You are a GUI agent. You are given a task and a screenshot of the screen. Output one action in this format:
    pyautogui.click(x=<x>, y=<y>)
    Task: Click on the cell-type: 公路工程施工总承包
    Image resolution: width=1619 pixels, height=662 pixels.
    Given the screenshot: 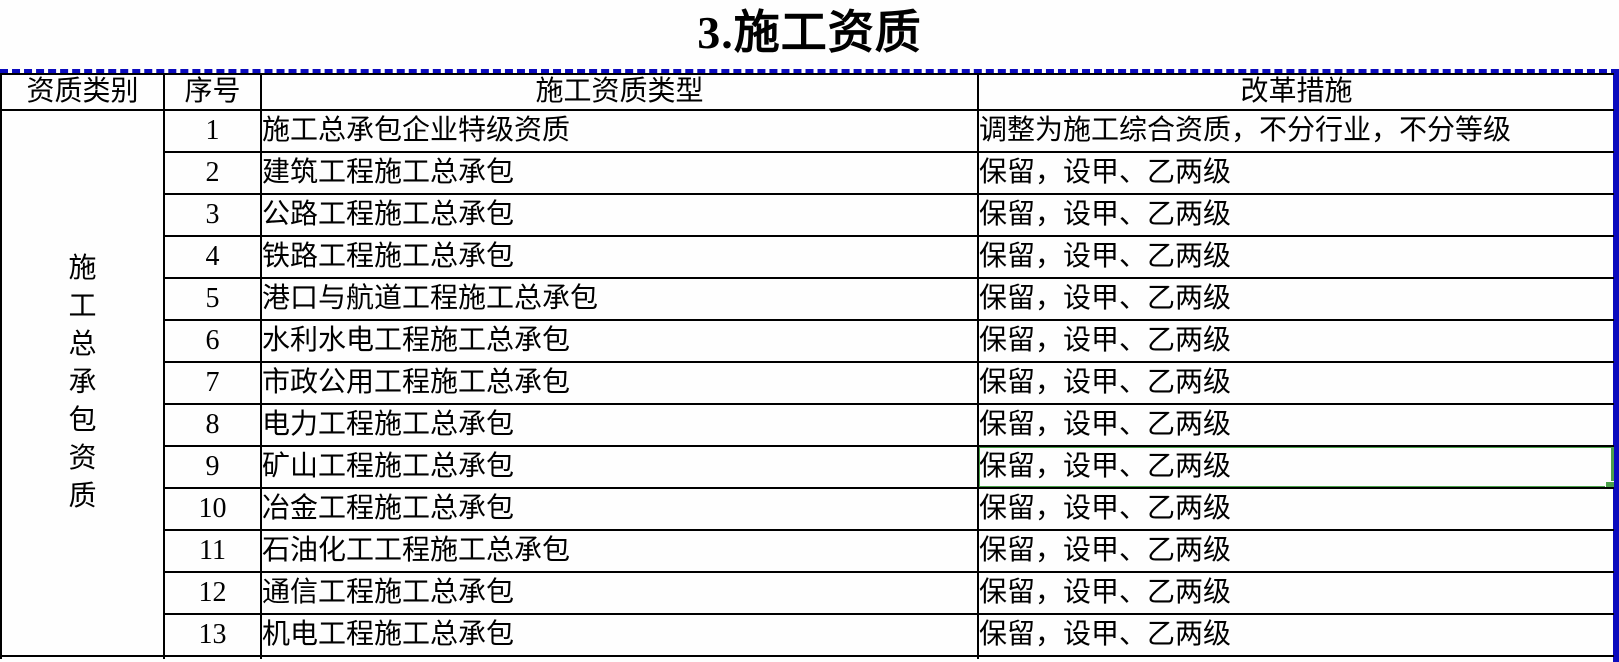 What is the action you would take?
    pyautogui.click(x=619, y=215)
    